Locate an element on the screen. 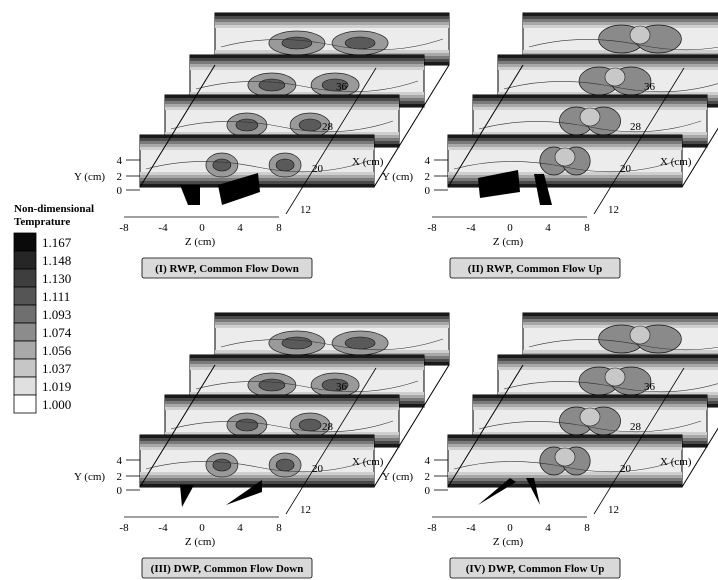 The width and height of the screenshot is (718, 580). caption-text: (IV) DWP, Common Flow Up is located at coordinates (535, 569).